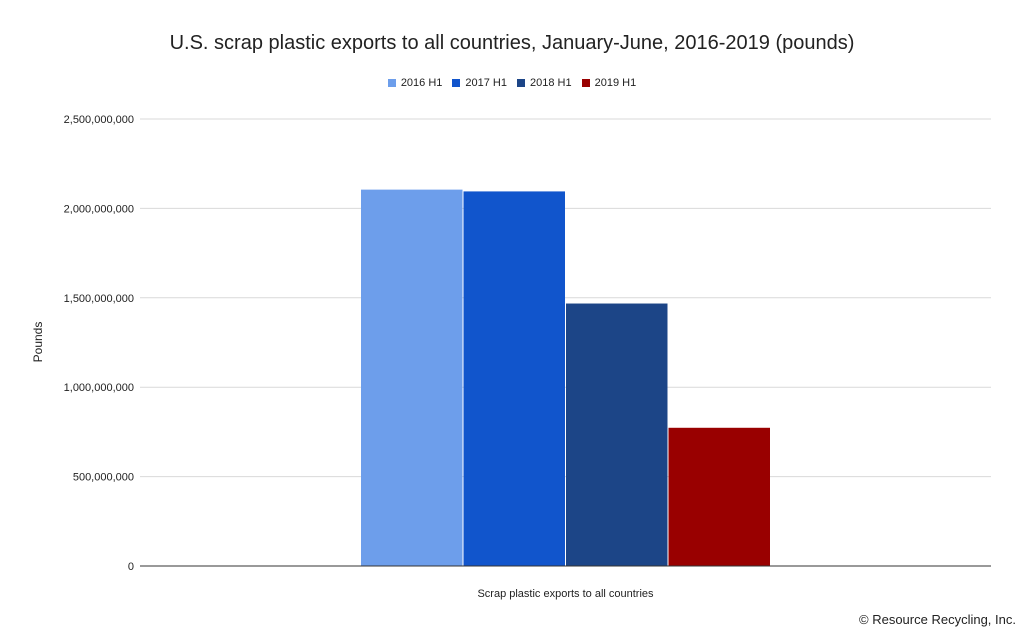 The width and height of the screenshot is (1024, 633). Describe the element at coordinates (551, 83) in the screenshot. I see `legend-label-2018: 2018 H1` at that location.